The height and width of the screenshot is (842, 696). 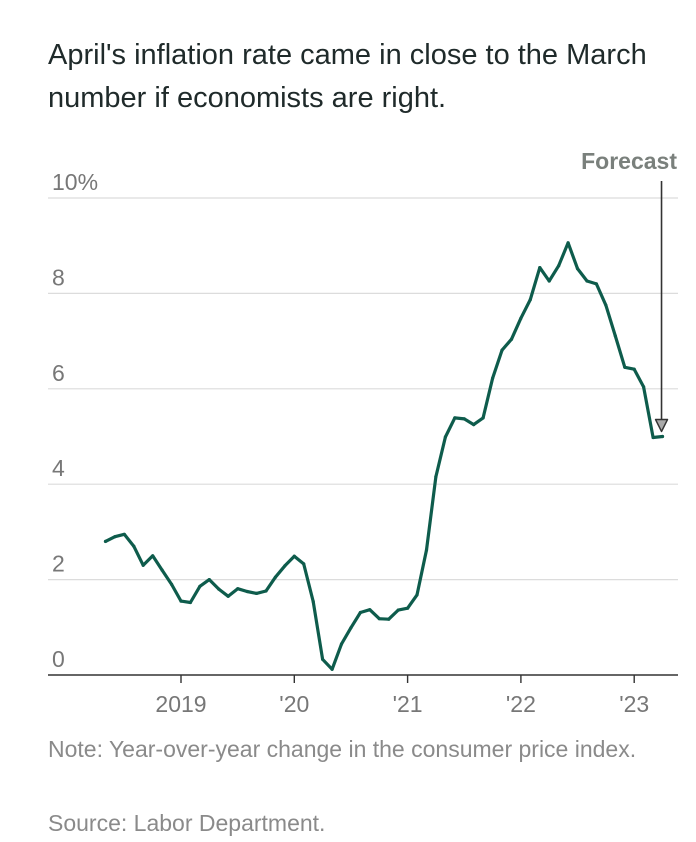 I want to click on chart-source: Source: Labor Department., so click(x=187, y=823).